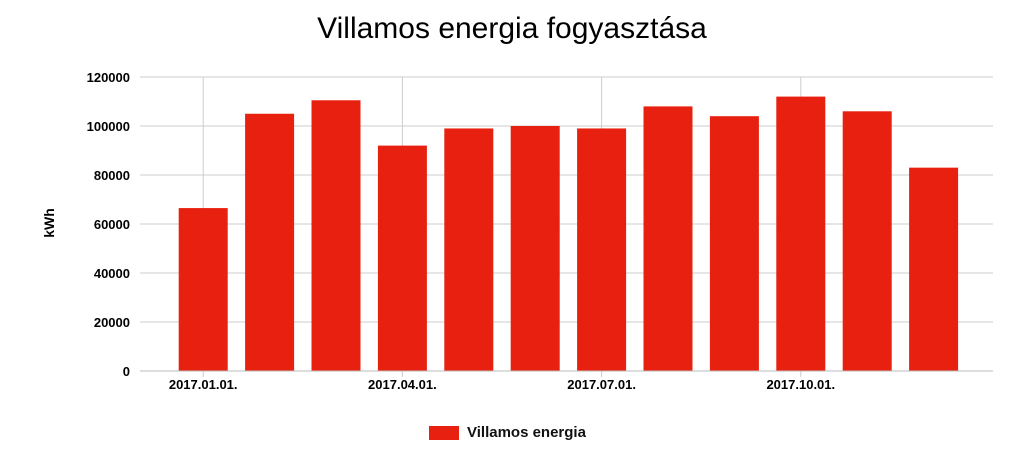  What do you see at coordinates (402, 384) in the screenshot?
I see `x-tick-label: 2017.04.01.` at bounding box center [402, 384].